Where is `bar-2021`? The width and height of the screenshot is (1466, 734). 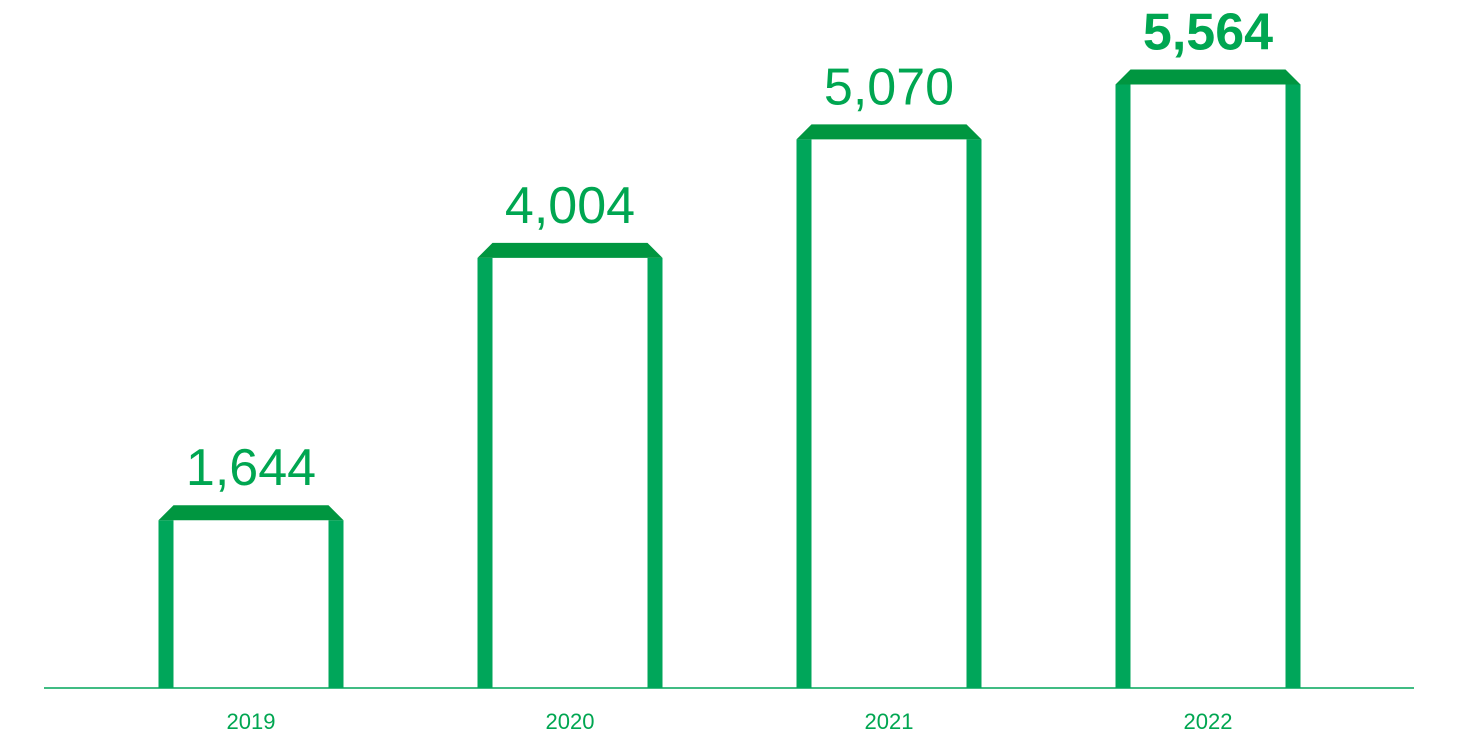
bar-2021 is located at coordinates (889, 406).